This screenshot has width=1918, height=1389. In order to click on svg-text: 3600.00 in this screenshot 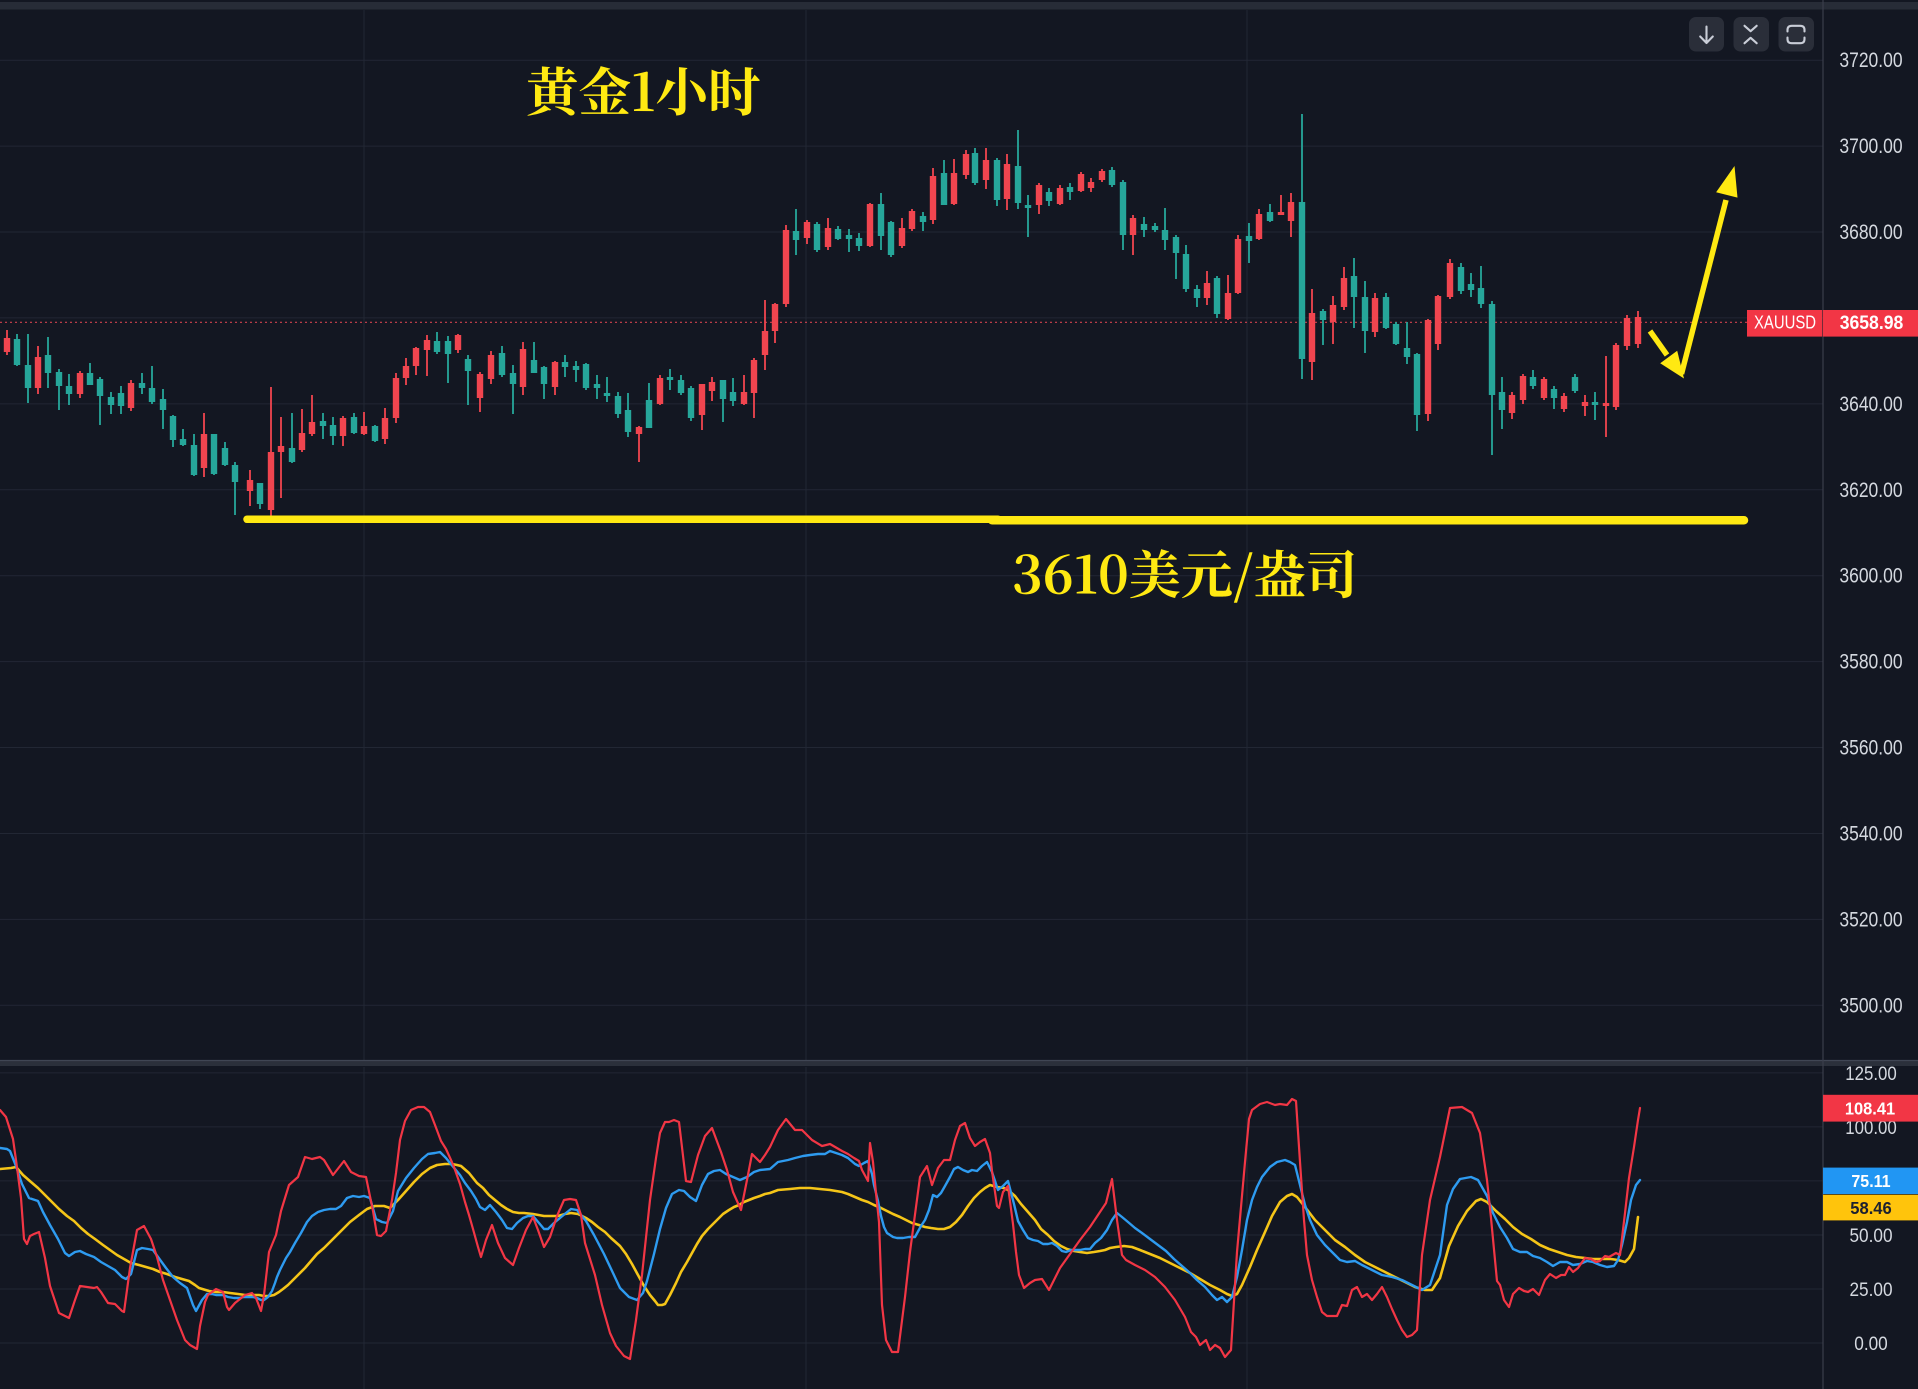, I will do `click(1870, 576)`.